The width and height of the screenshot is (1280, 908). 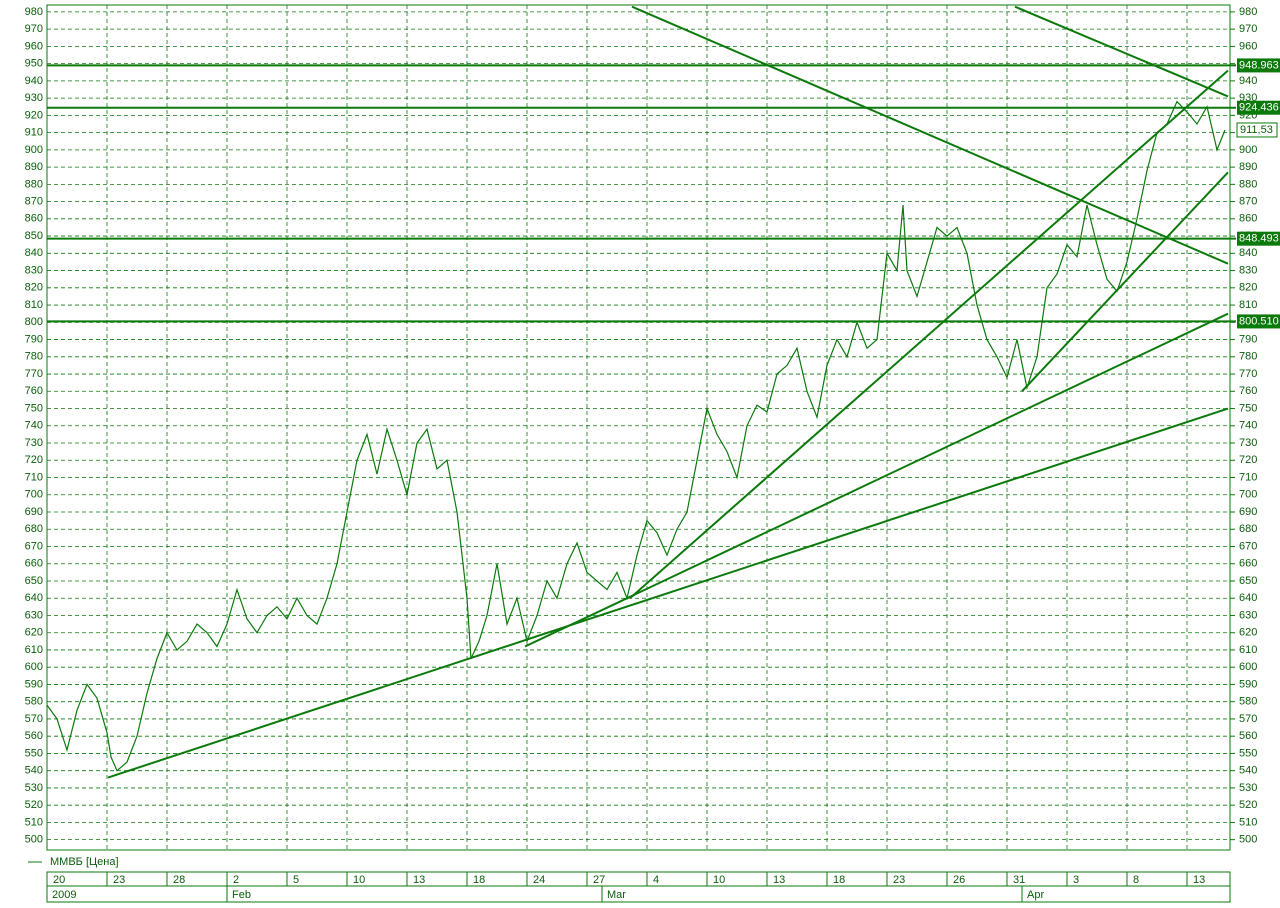 What do you see at coordinates (1248, 270) in the screenshot?
I see `y-tick-label-right: 830` at bounding box center [1248, 270].